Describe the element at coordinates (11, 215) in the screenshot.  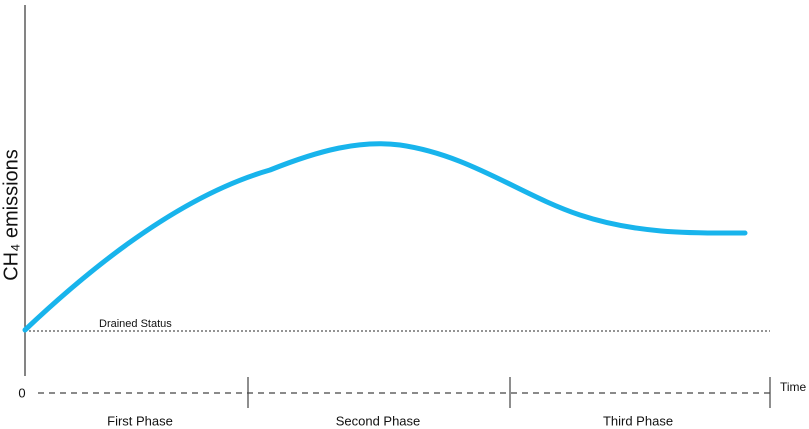
I see `y-axis-label: CH₄ emissions` at that location.